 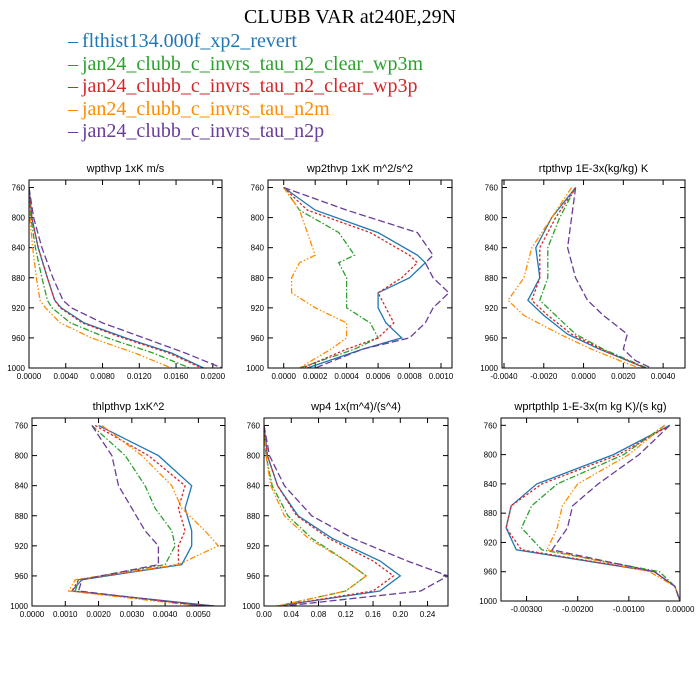 I want to click on x-tick-label: -0.00300, so click(x=527, y=609).